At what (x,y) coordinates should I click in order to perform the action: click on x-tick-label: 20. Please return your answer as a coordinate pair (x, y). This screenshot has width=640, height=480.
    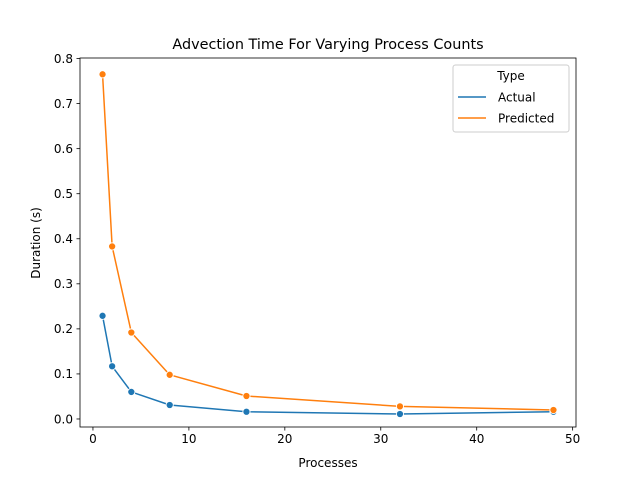
    Looking at the image, I should click on (284, 439).